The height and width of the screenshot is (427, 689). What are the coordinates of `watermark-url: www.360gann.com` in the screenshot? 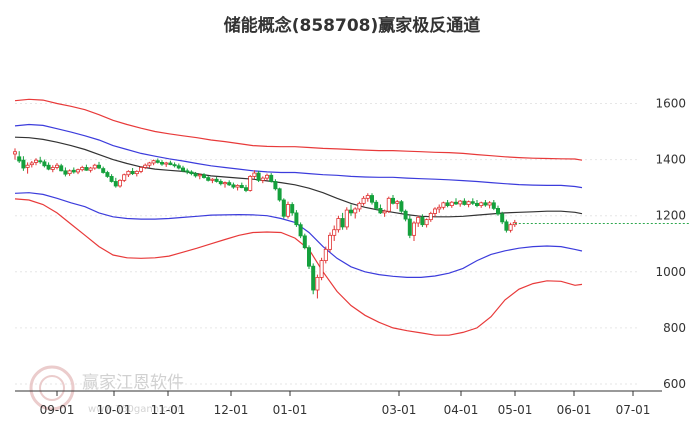 It's located at (136, 409).